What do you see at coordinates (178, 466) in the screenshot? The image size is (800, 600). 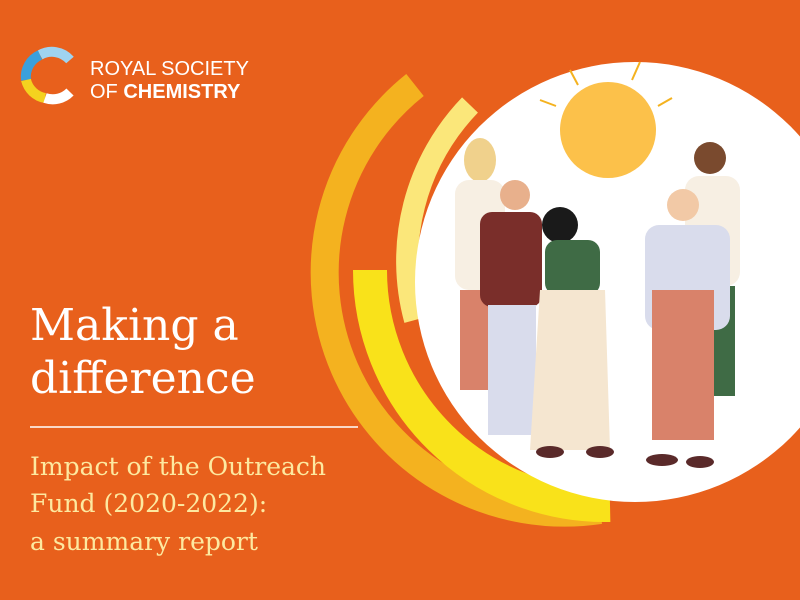 I see `subtitle-line: Impact of the Outreach` at bounding box center [178, 466].